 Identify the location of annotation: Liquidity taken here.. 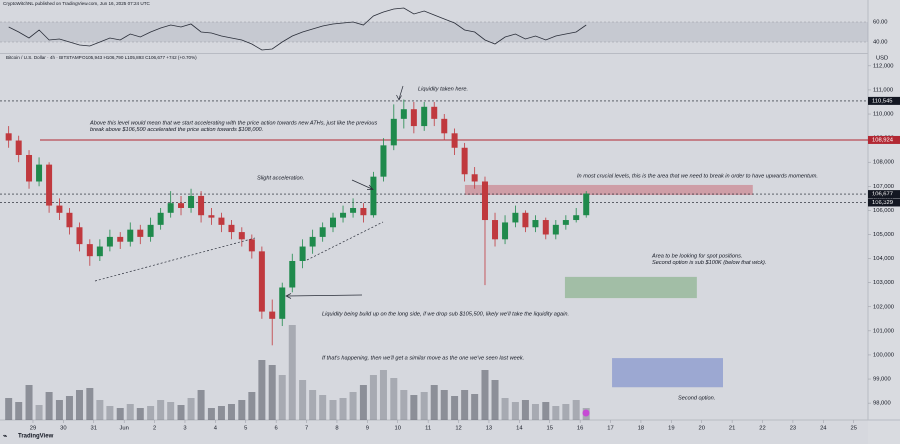
(443, 89).